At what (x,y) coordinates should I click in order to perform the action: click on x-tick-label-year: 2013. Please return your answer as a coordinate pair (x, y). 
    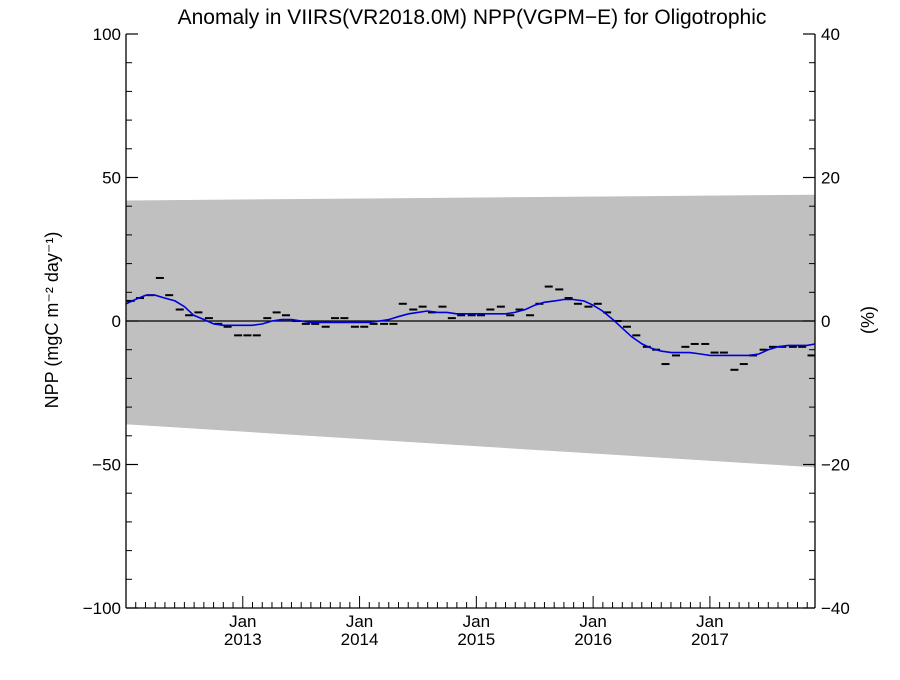
    Looking at the image, I should click on (243, 639).